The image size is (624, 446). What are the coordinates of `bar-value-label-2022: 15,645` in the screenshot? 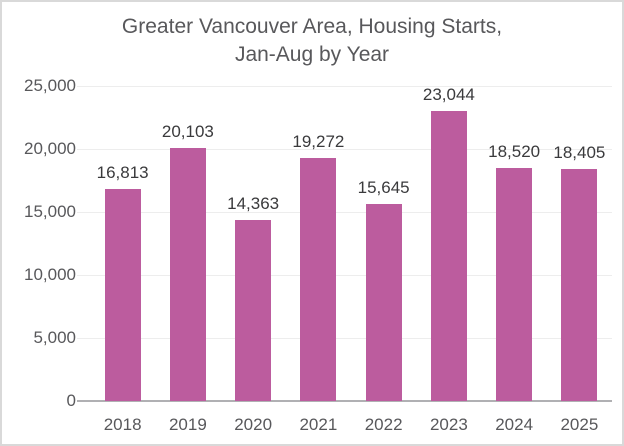 It's located at (383, 187).